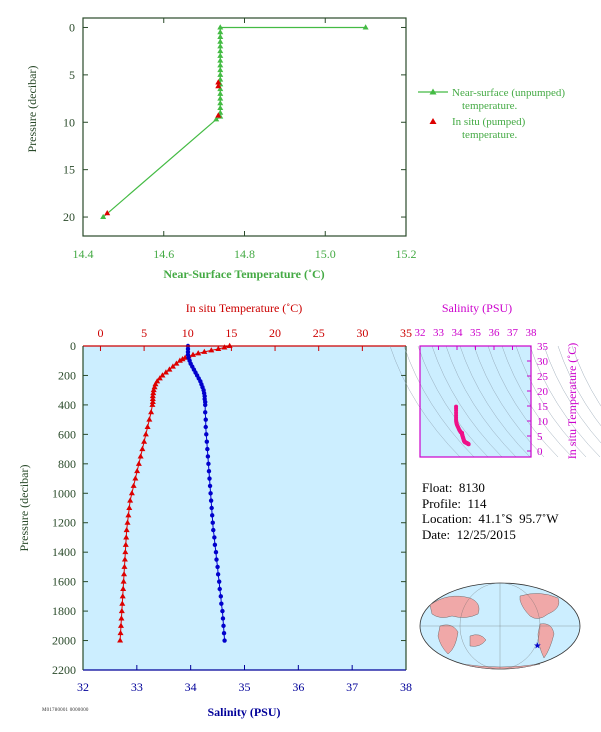 The width and height of the screenshot is (601, 732). Describe the element at coordinates (513, 333) in the screenshot. I see `ts-xtick-label: 37` at that location.